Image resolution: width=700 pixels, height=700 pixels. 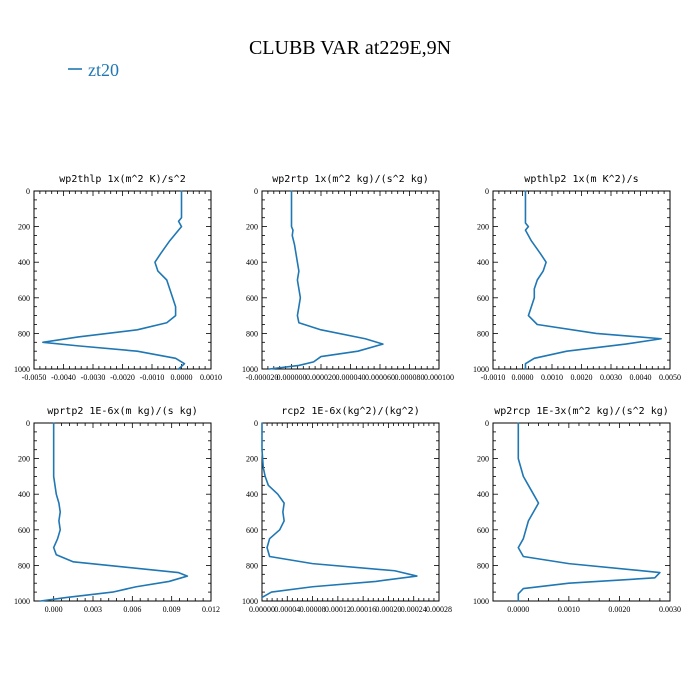 I want to click on x-tick-label: 0.0050, so click(x=670, y=377).